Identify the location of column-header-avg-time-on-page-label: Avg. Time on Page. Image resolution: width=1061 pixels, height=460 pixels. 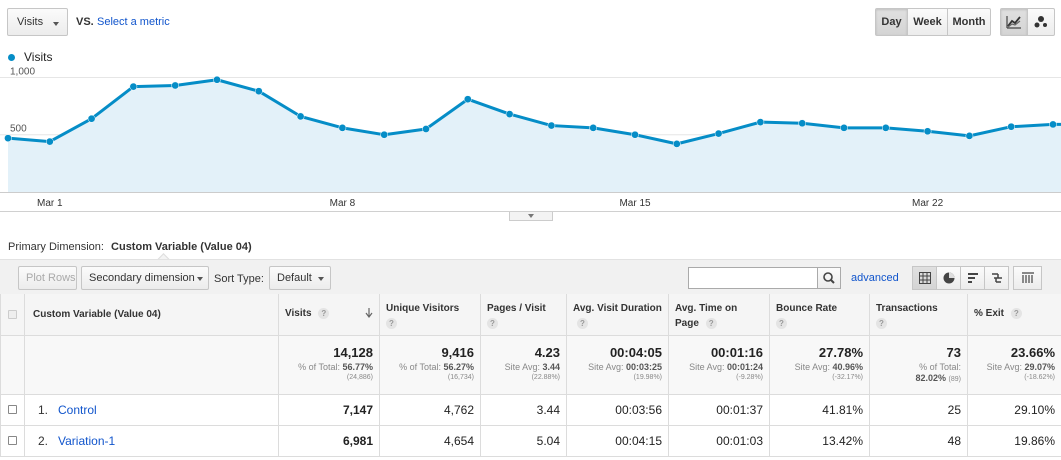
(706, 316).